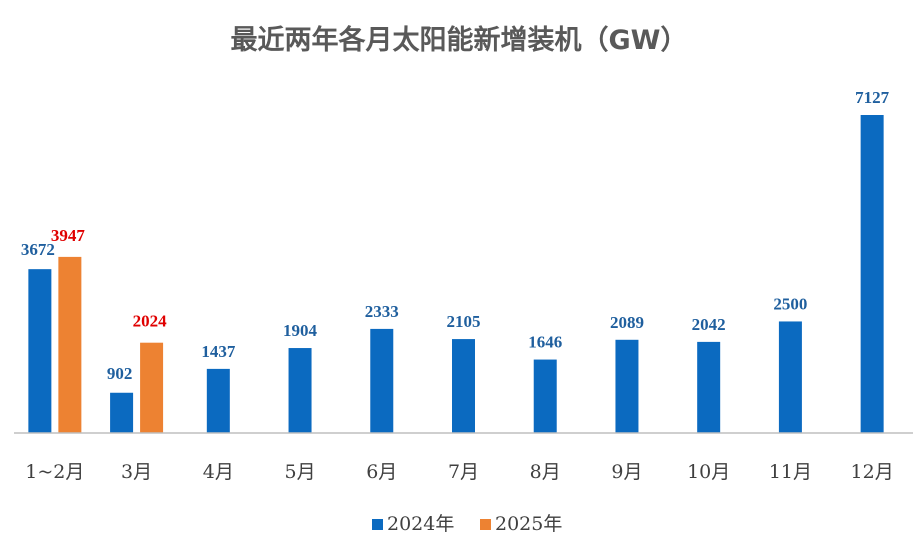 Image resolution: width=919 pixels, height=553 pixels. I want to click on x-tick-label: 11月, so click(790, 472).